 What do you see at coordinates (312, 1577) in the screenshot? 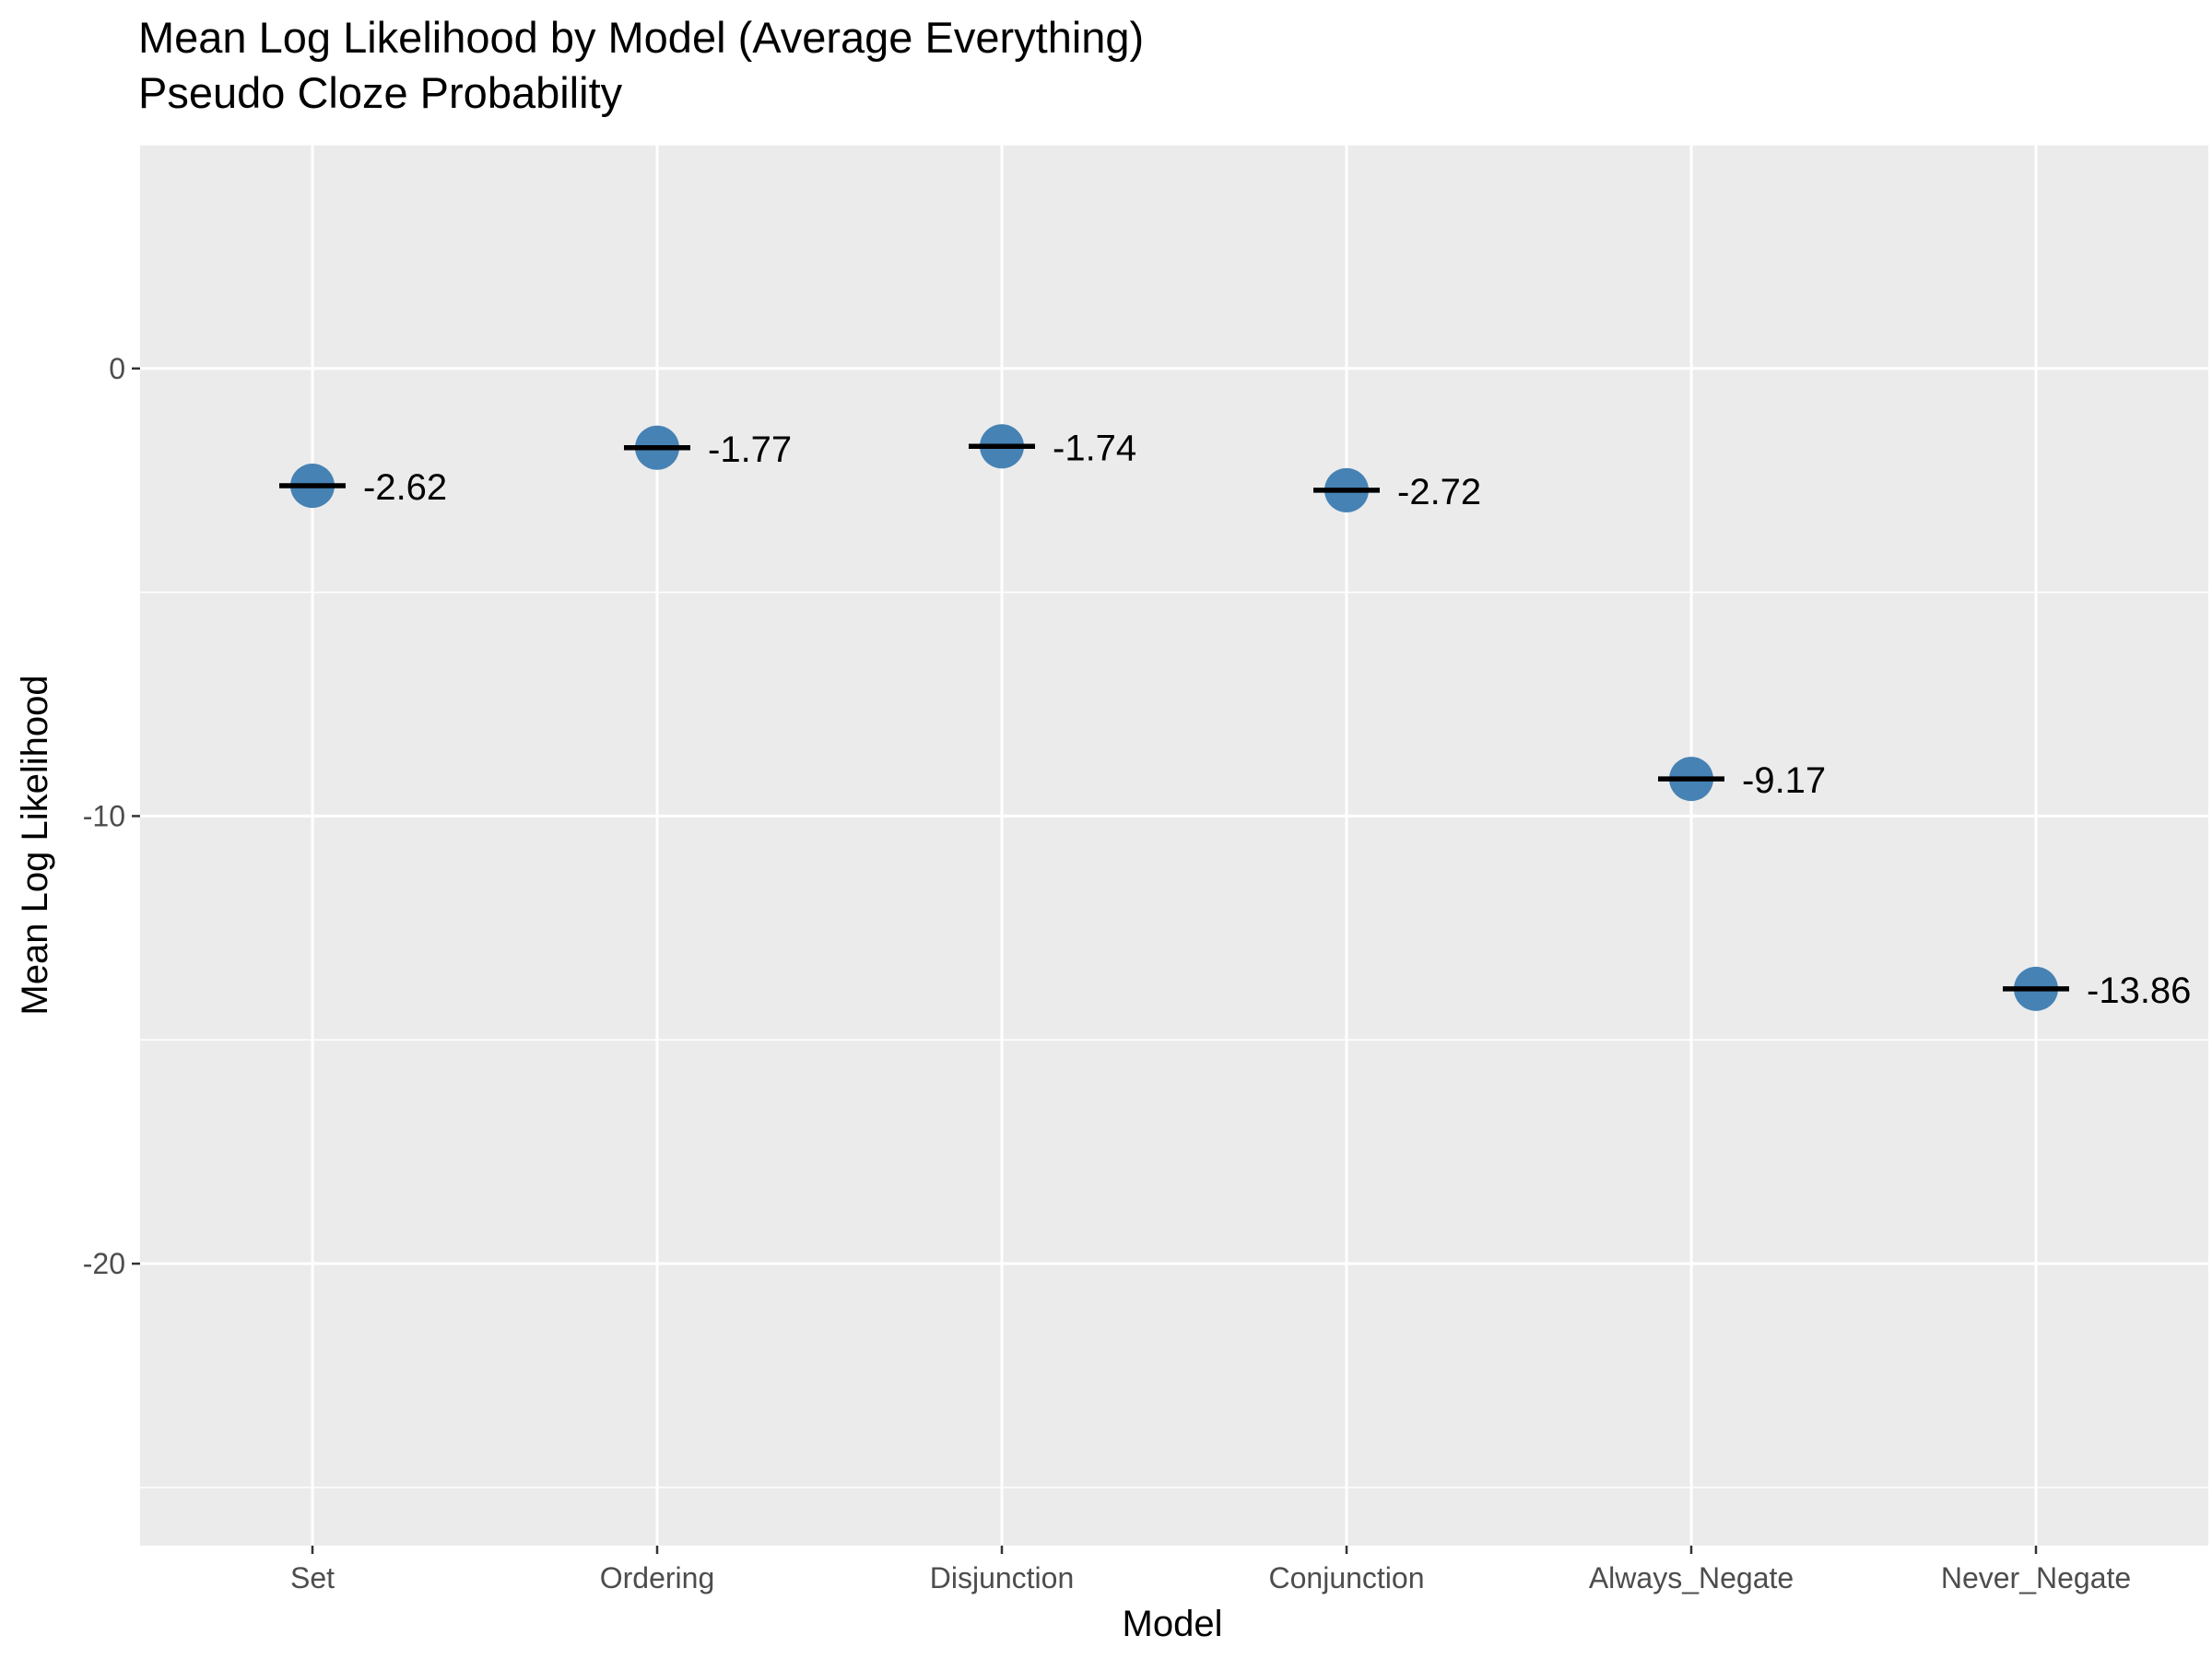
I see `x-tick-label: Set` at bounding box center [312, 1577].